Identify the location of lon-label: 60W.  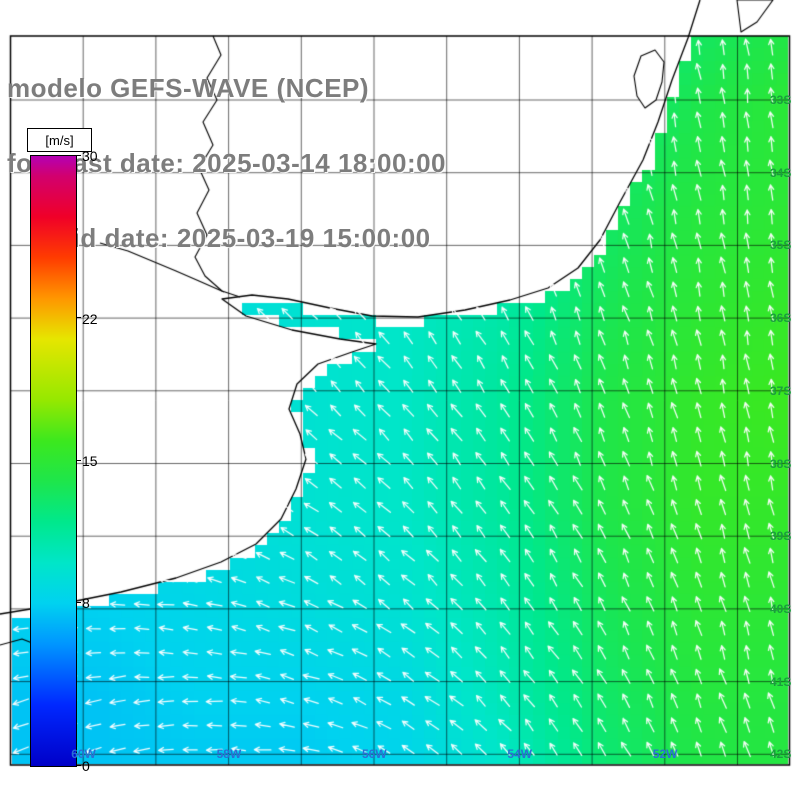
(83, 754).